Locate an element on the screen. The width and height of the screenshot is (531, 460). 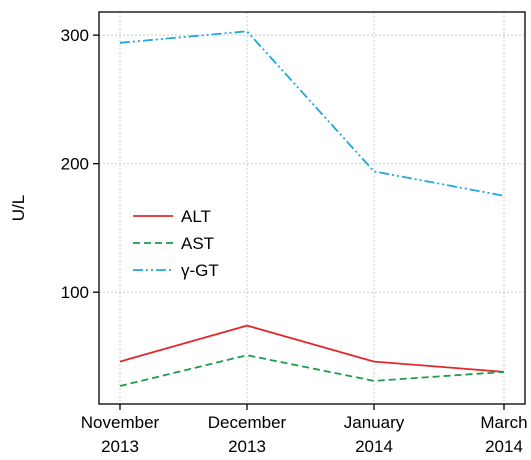
legend: ALT AST γ-GT is located at coordinates (176, 243).